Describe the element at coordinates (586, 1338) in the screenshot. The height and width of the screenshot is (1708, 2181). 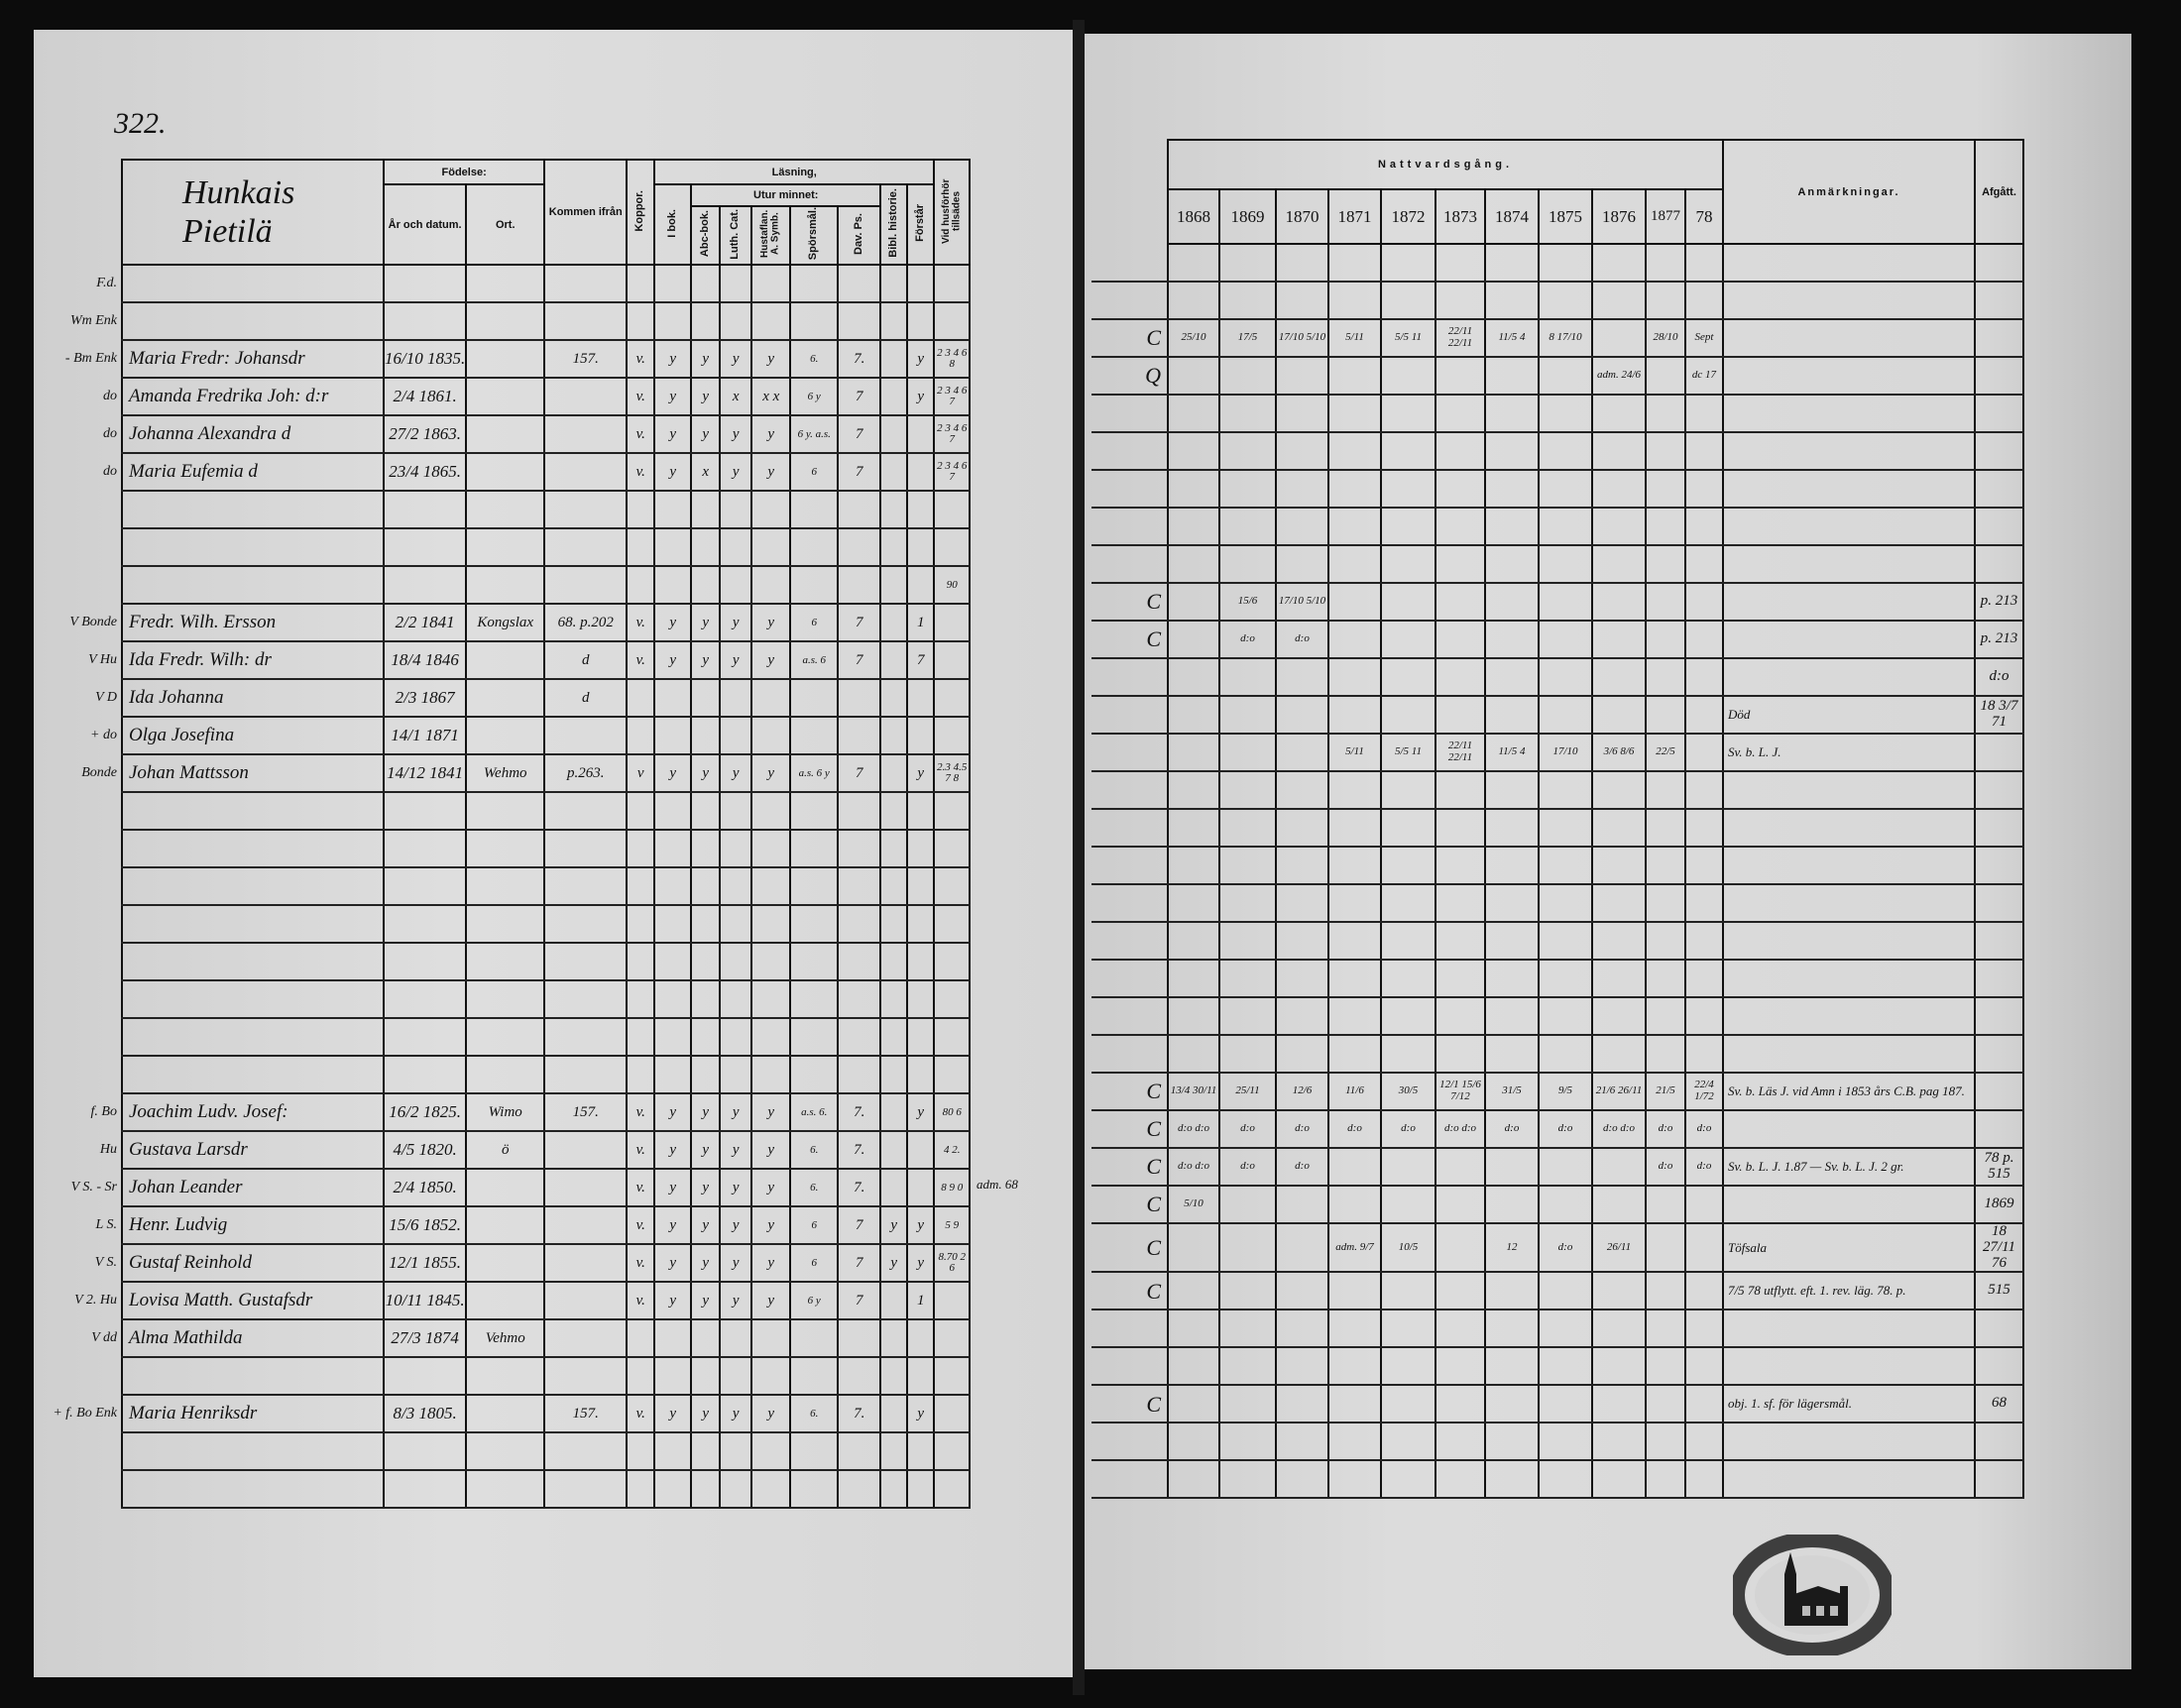
I see `came-from` at that location.